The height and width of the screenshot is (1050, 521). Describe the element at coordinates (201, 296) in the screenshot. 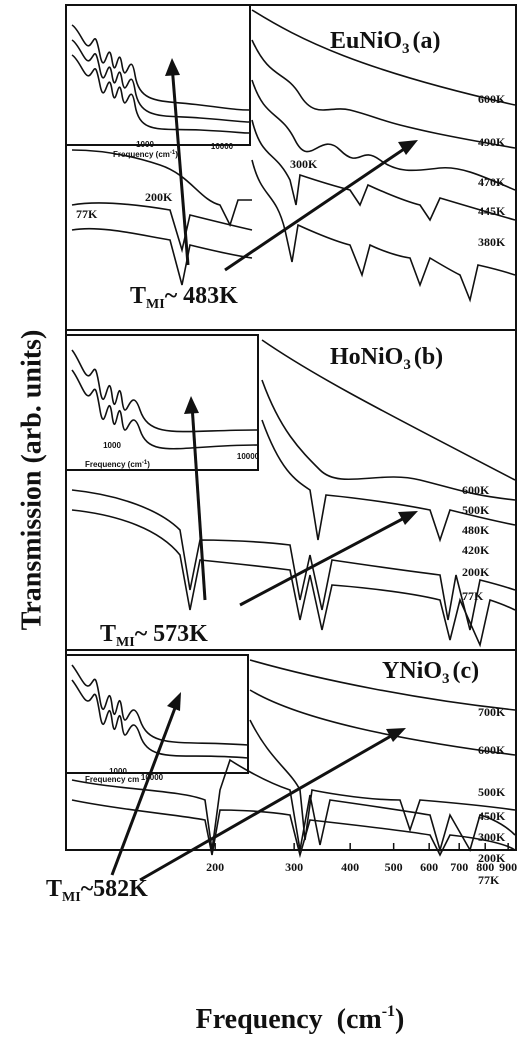

I see `tmi-value: ~ 483K` at that location.